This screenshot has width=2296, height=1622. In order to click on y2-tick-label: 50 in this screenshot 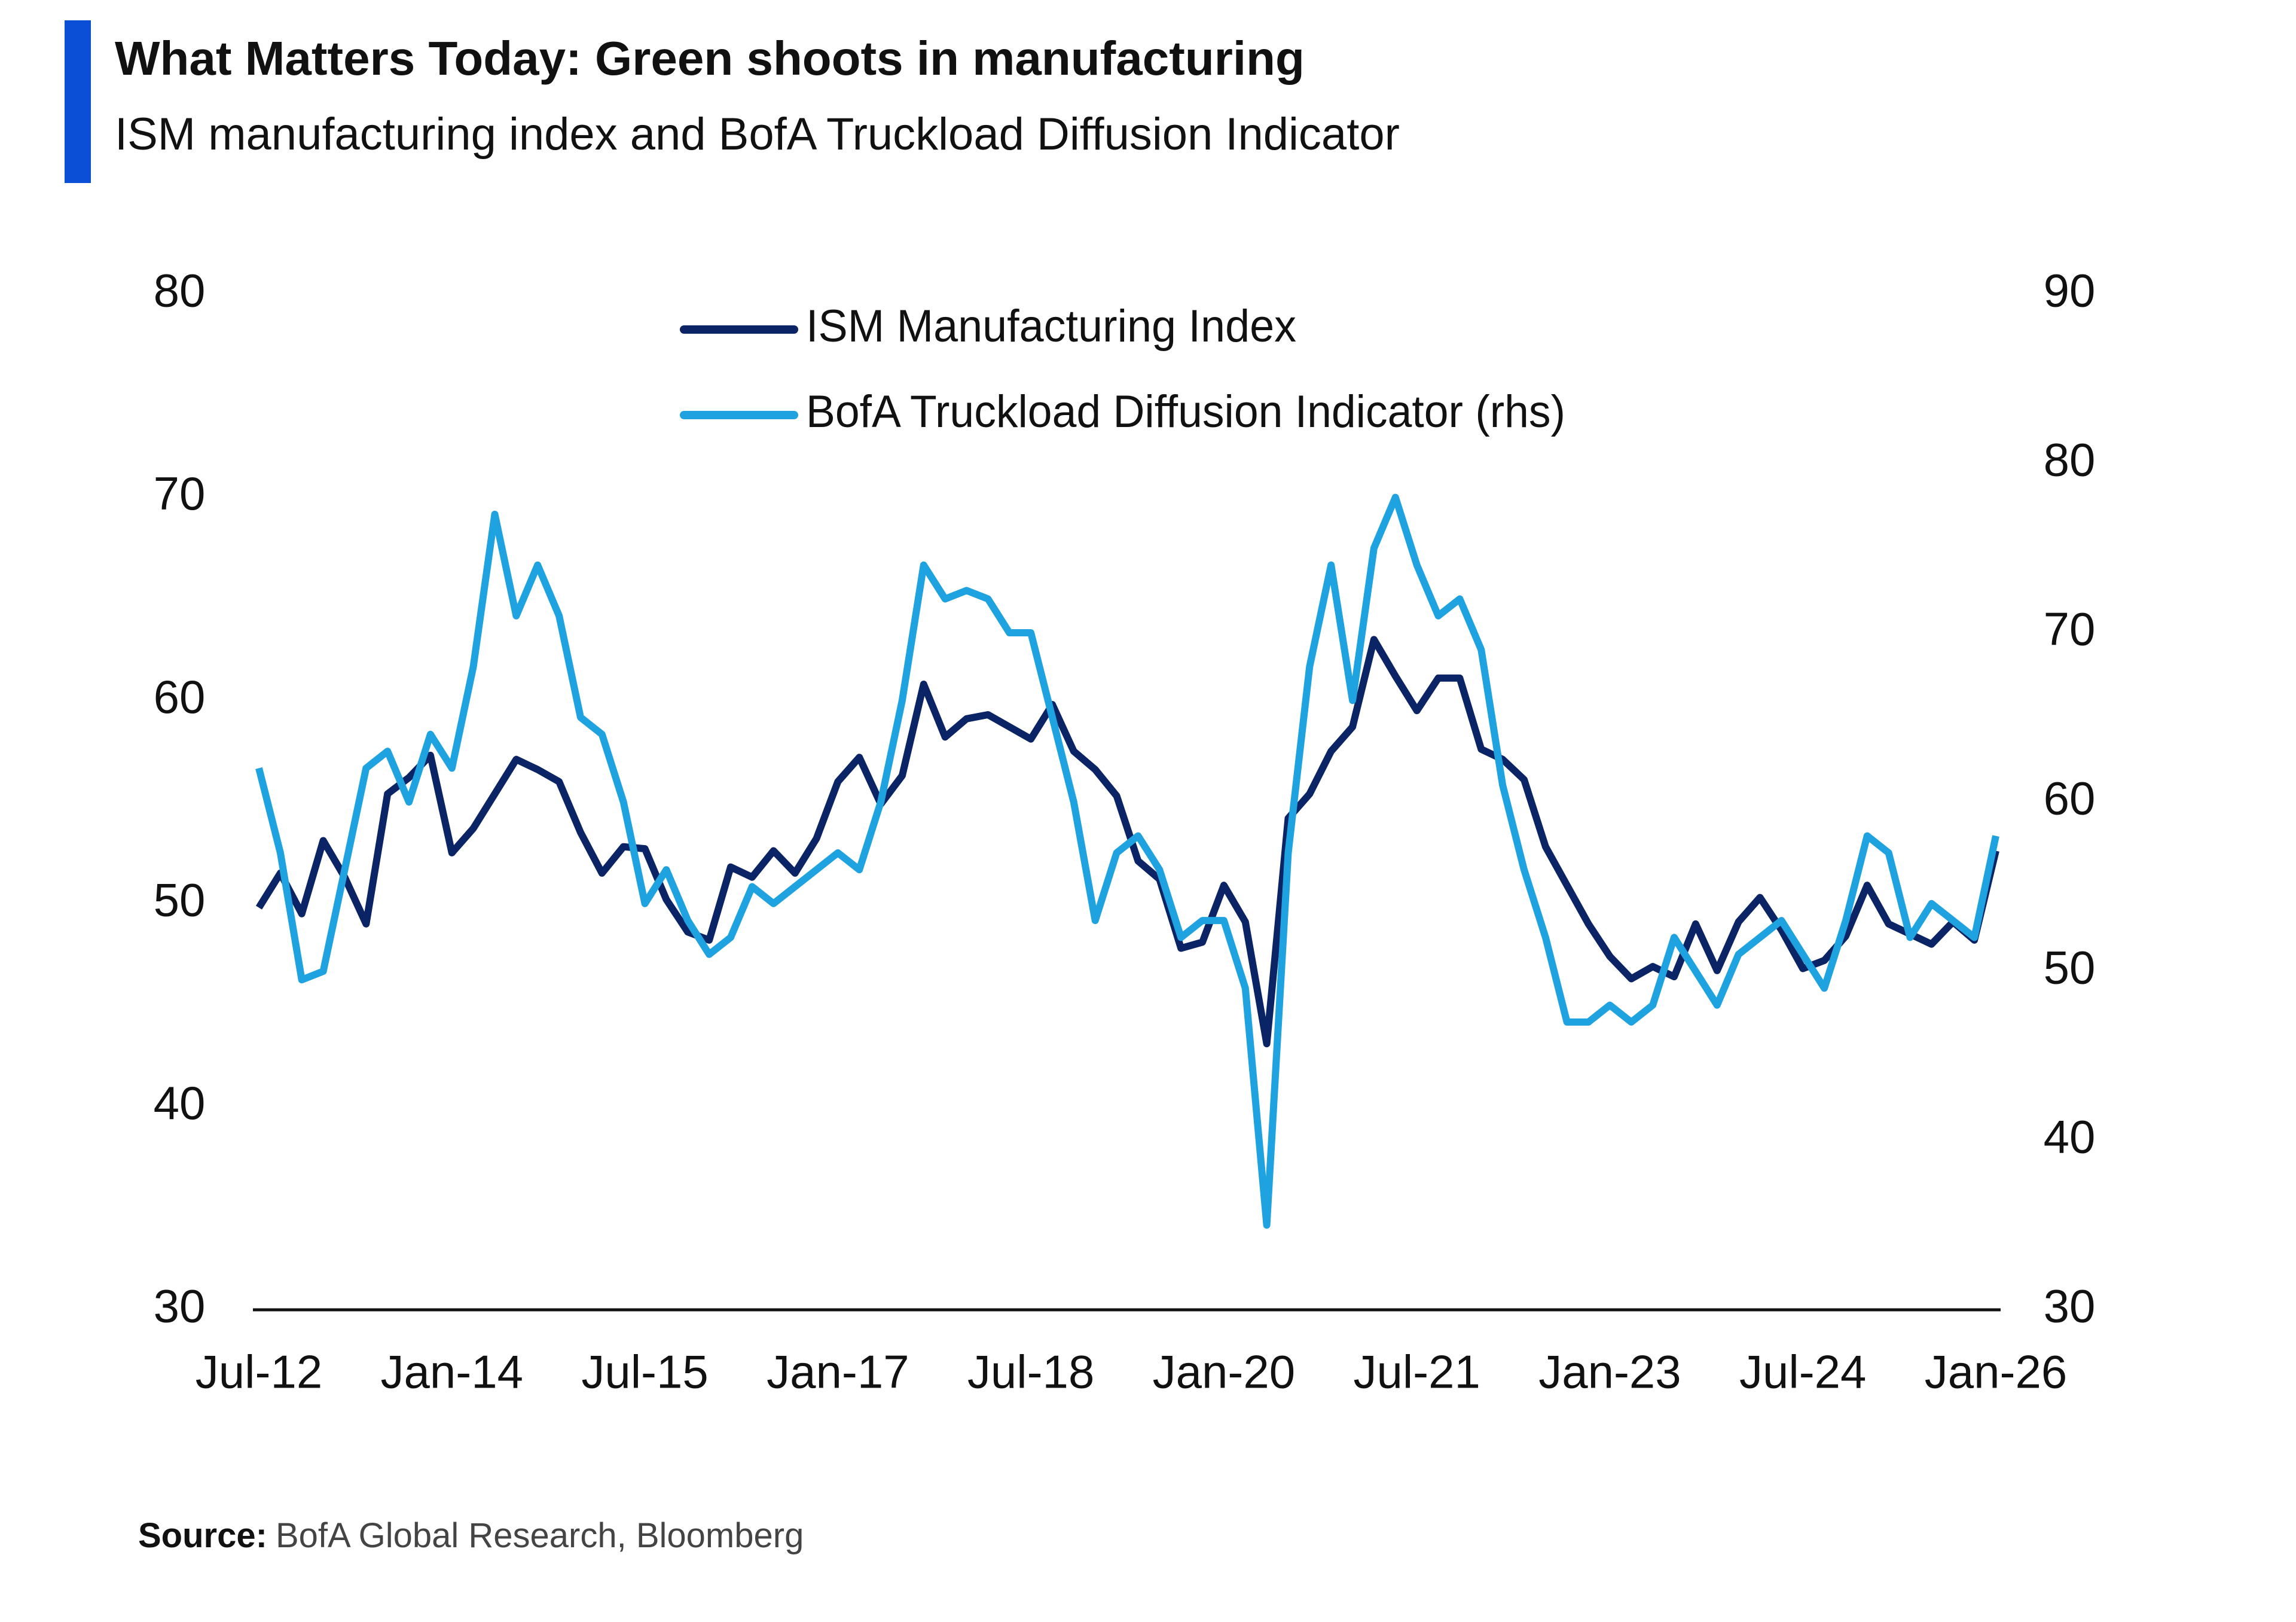, I will do `click(2070, 967)`.